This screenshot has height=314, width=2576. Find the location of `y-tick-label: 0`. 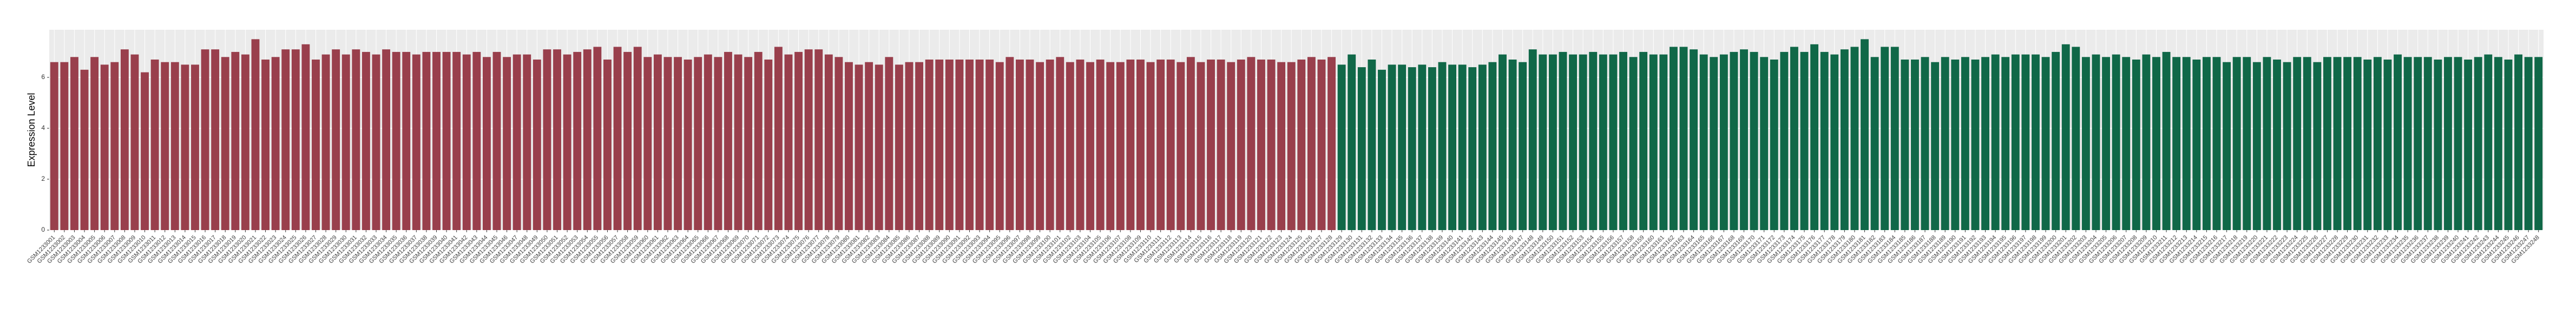

y-tick-label: 0 is located at coordinates (43, 229).